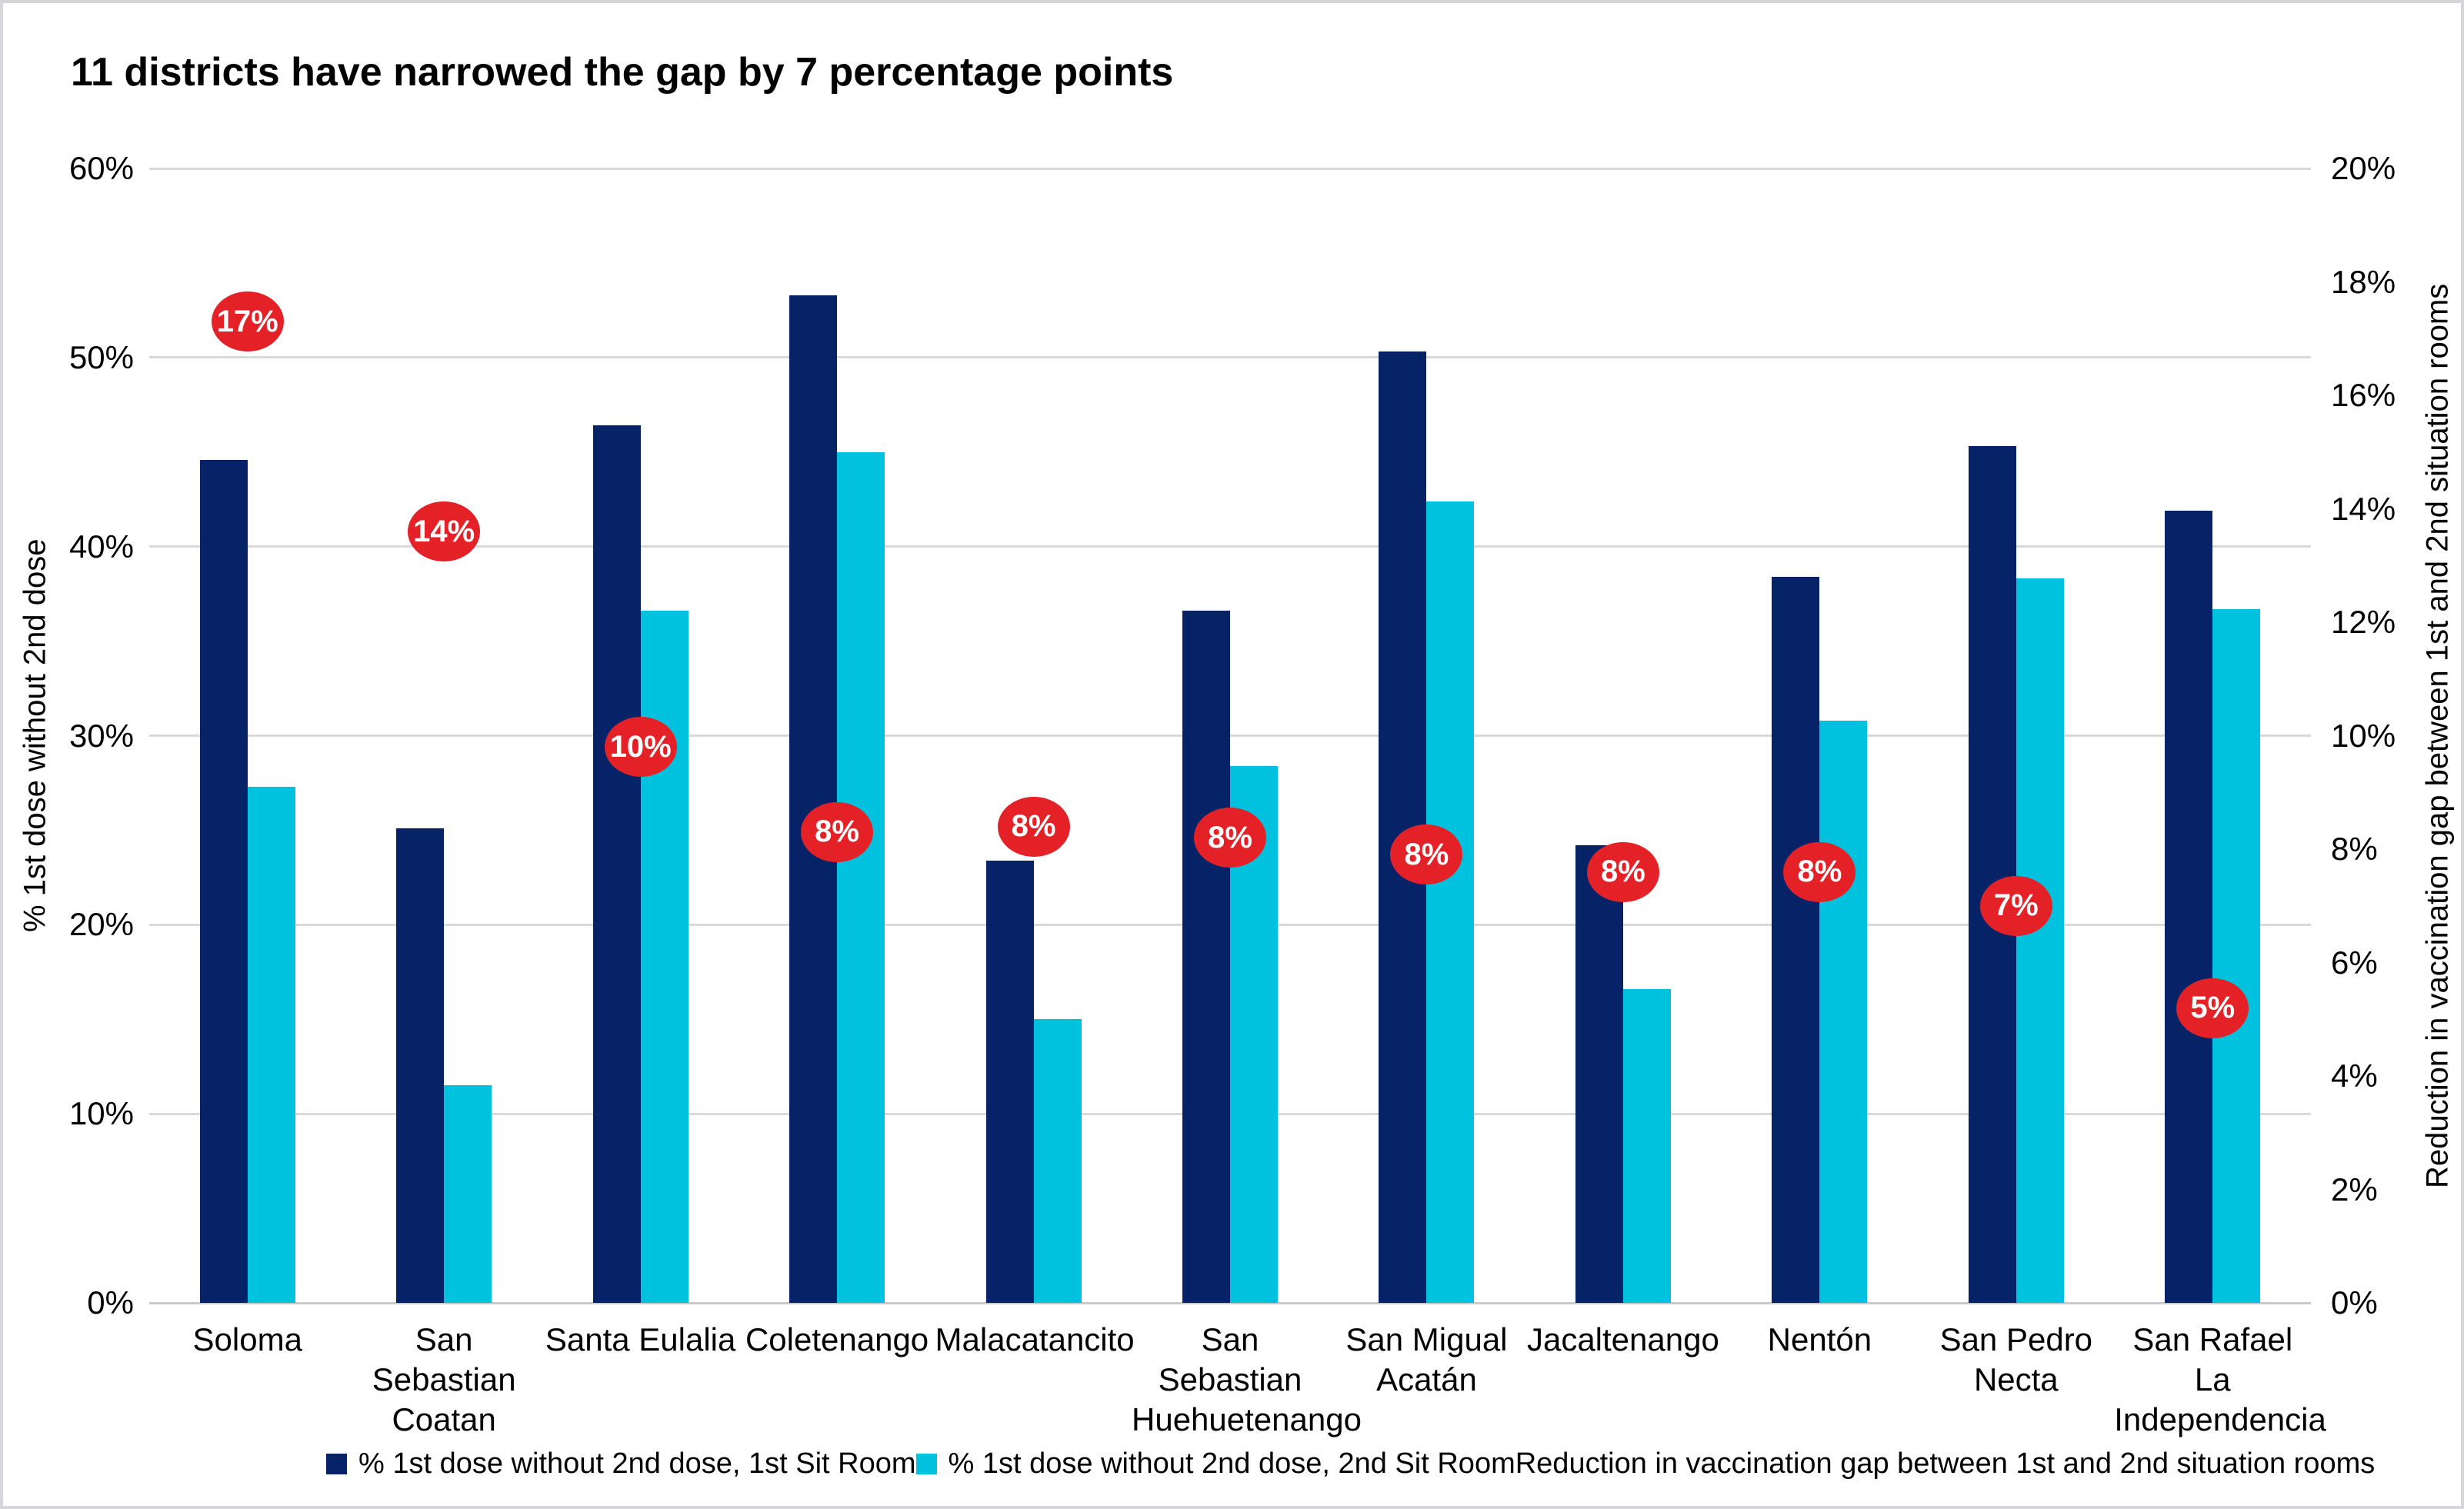 Image resolution: width=2464 pixels, height=1509 pixels. Describe the element at coordinates (111, 1302) in the screenshot. I see `left-axis-tick: 0%` at that location.